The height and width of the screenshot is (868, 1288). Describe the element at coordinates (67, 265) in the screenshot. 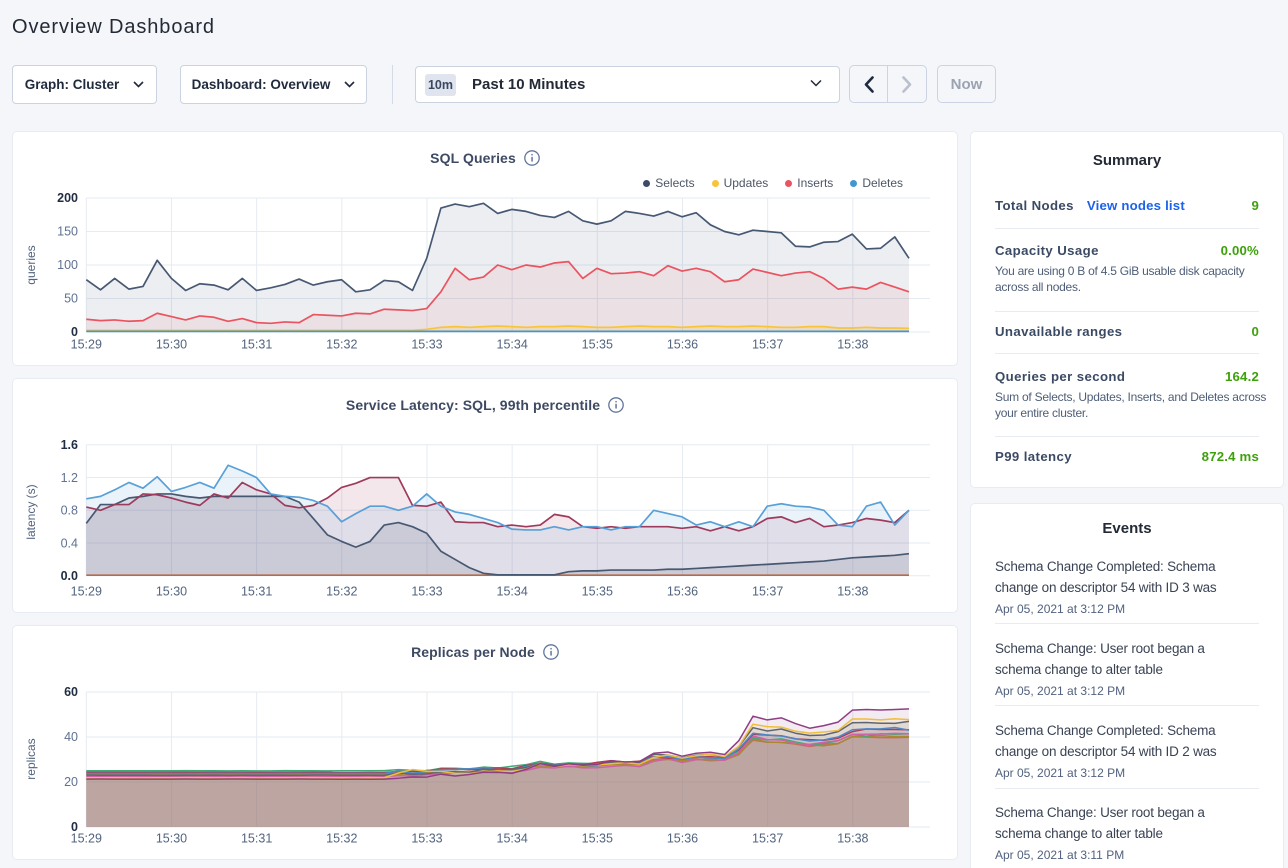

I see `svg-text: 100` at that location.